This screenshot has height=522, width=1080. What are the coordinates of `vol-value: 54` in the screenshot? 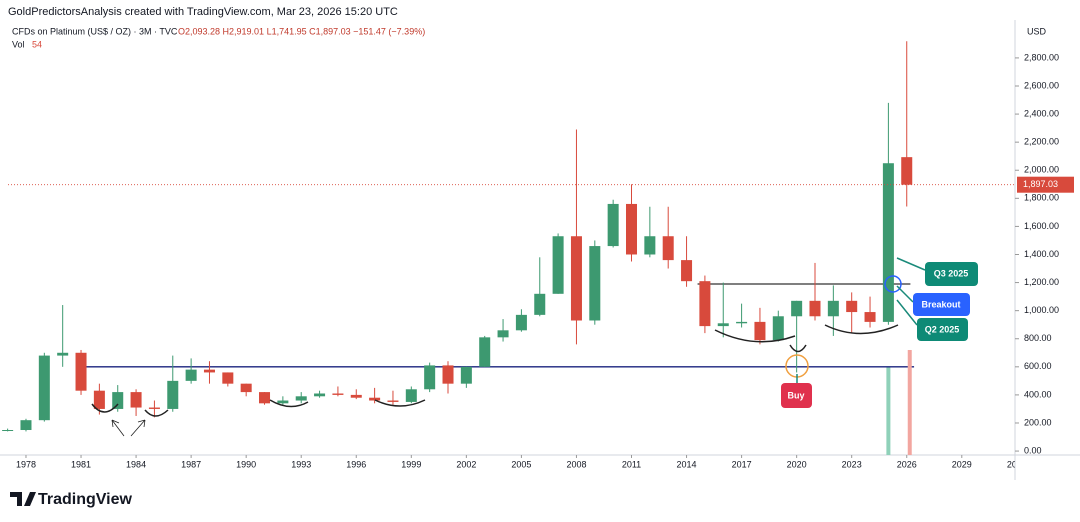 It's located at (37, 44).